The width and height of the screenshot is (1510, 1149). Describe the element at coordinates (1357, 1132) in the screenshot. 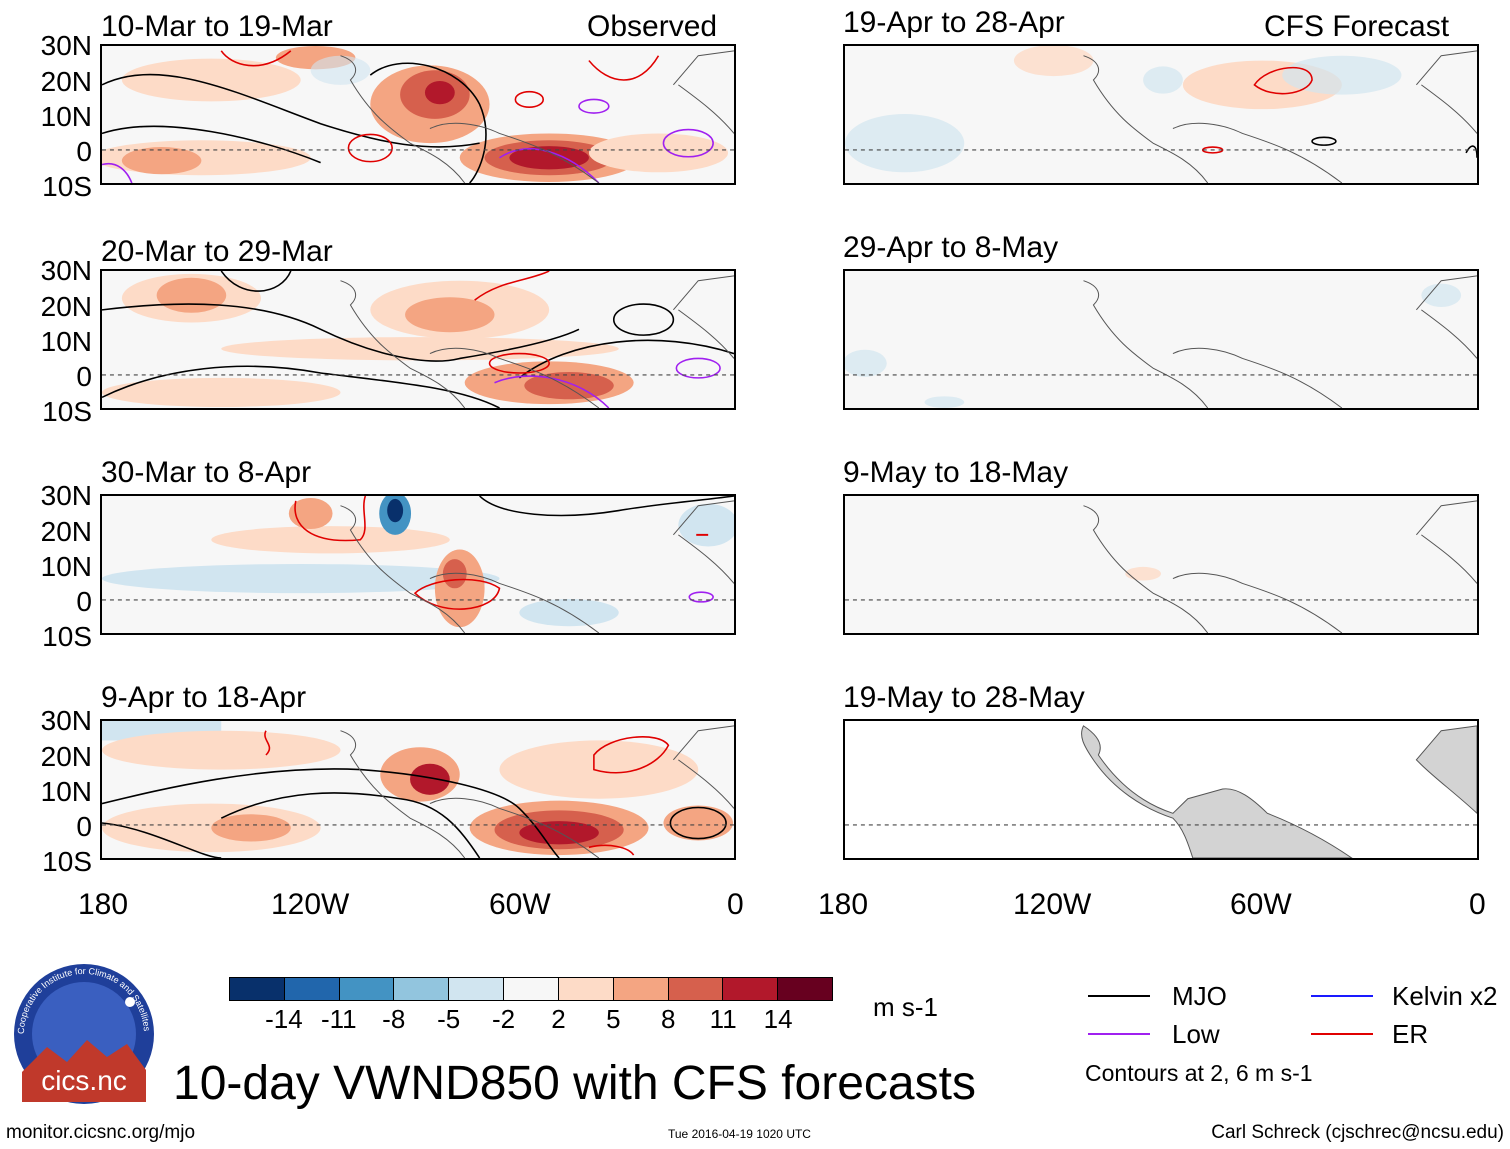

I see `footer-author: Carl Schreck (cjschrec@ncsu.edu)` at that location.